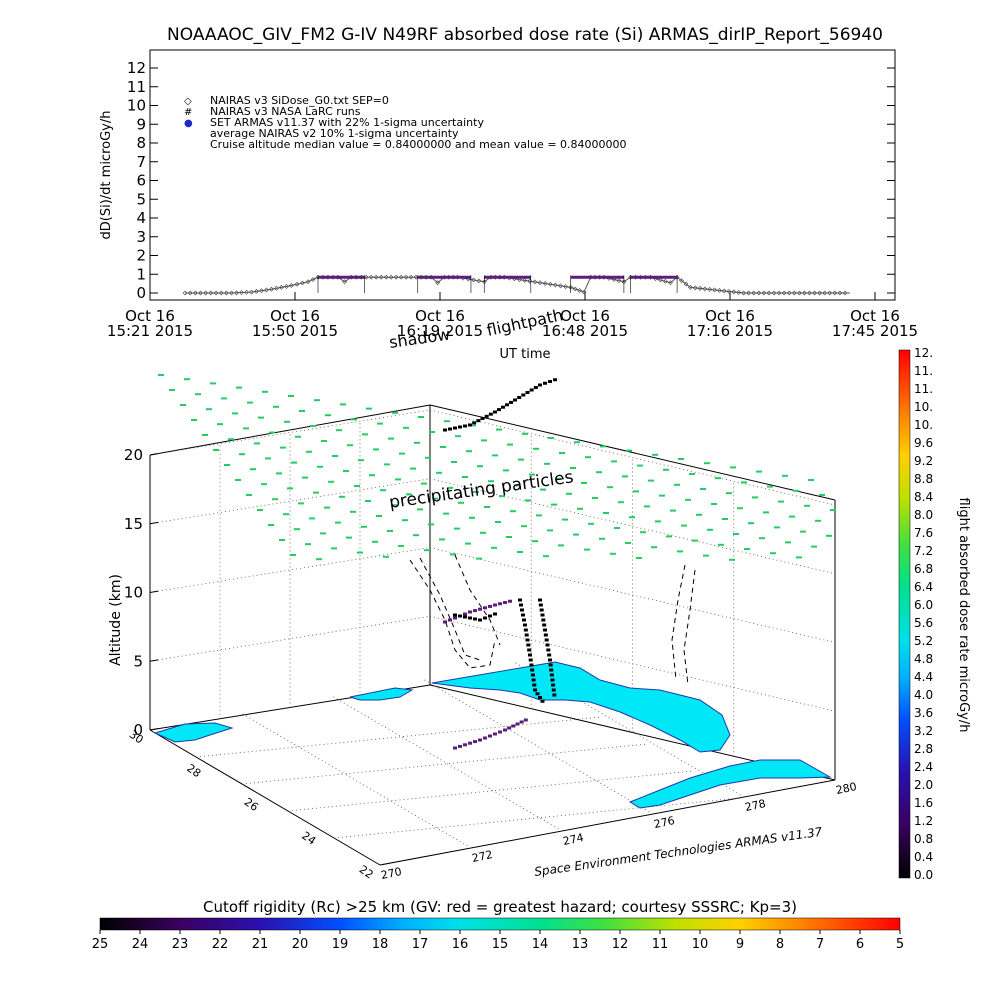  Describe the element at coordinates (492, 735) in the screenshot. I see `florida-map` at that location.